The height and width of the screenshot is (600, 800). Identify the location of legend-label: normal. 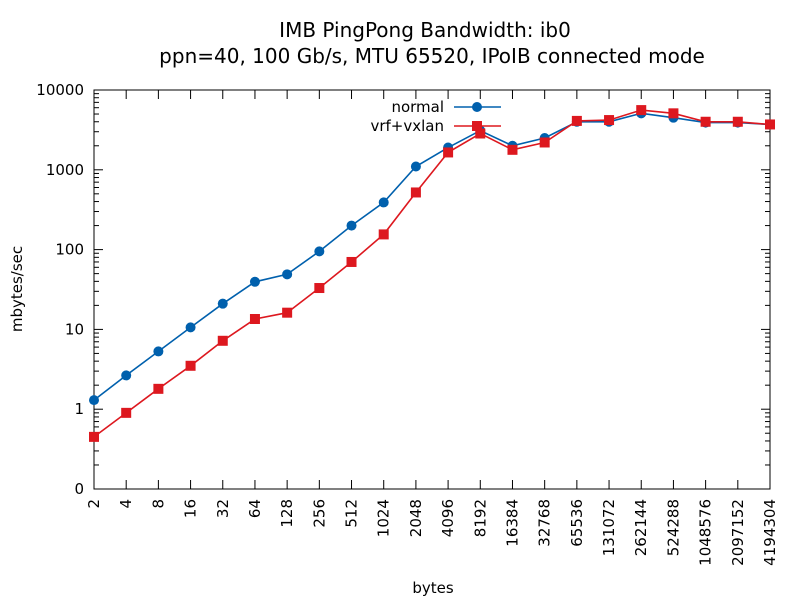
(417, 107).